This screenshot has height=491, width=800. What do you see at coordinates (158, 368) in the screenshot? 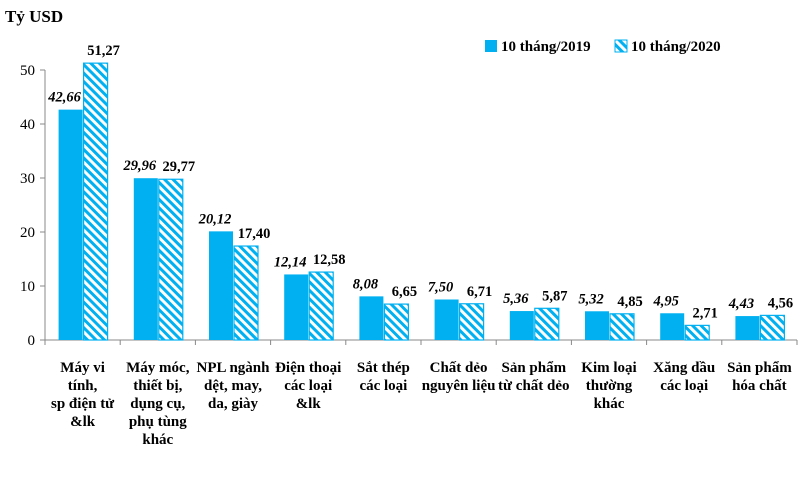
I see `category-label: Máy móc,` at bounding box center [158, 368].